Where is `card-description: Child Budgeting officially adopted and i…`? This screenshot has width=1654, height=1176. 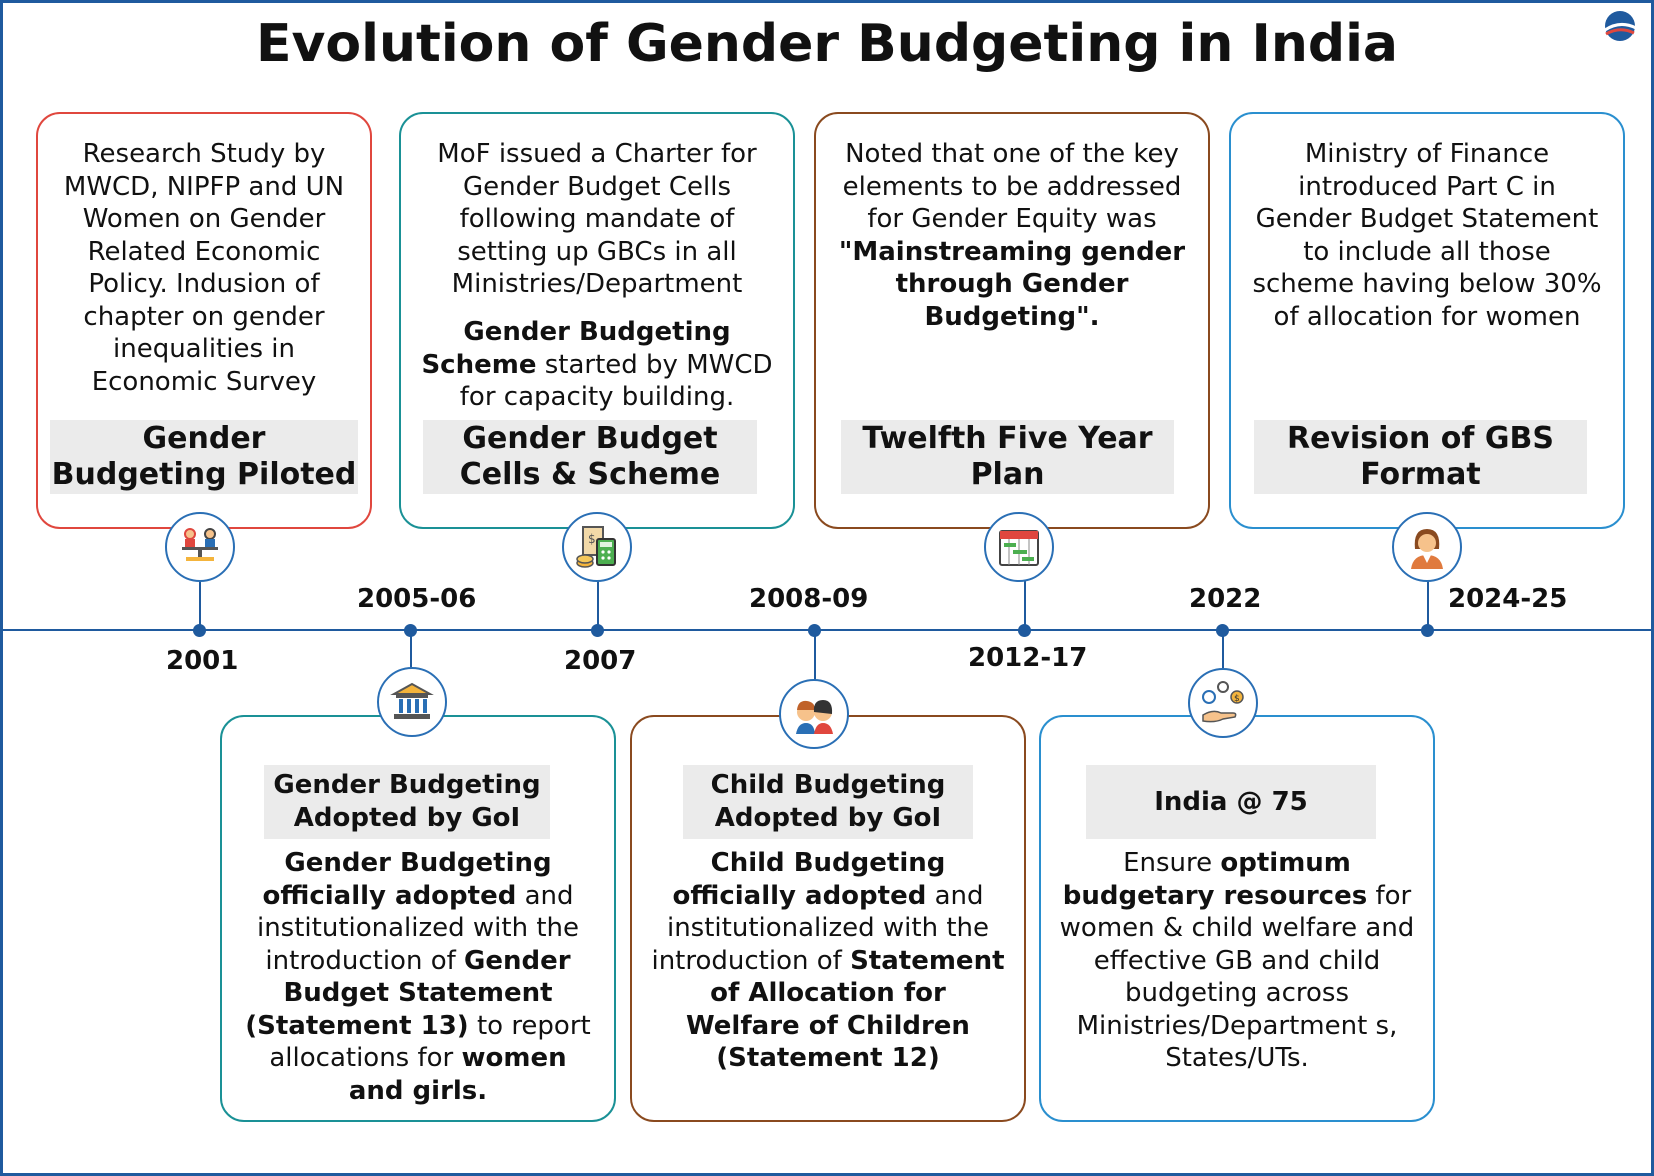
card-description: Child Budgeting officially adopted and i… is located at coordinates (828, 960).